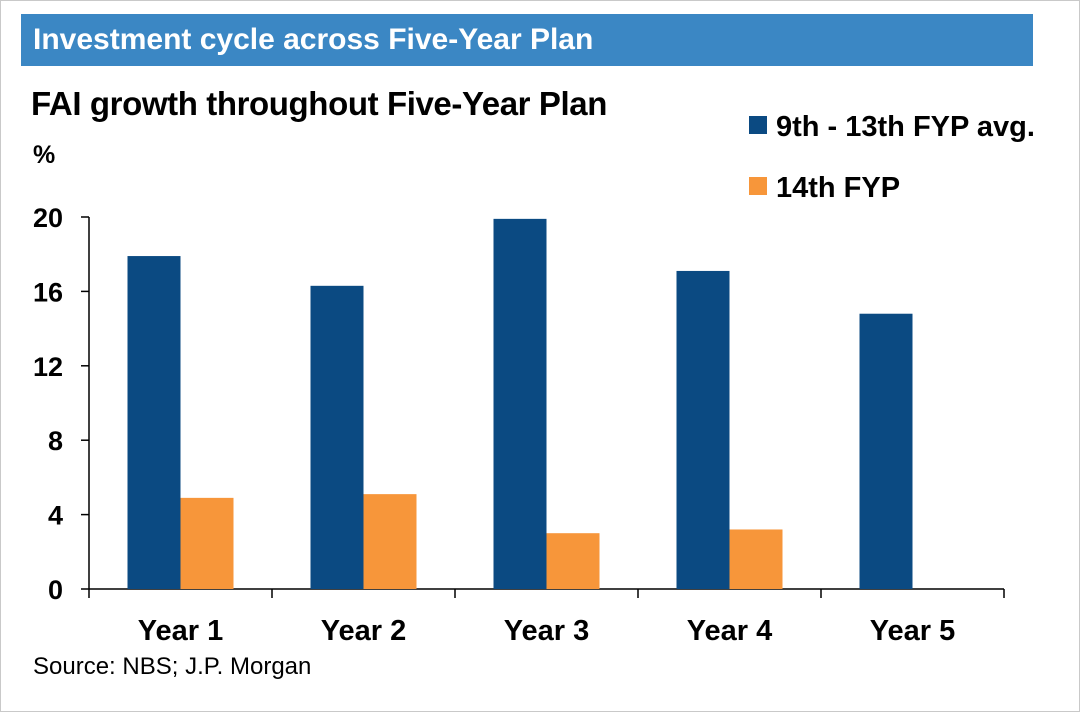 The width and height of the screenshot is (1080, 712). What do you see at coordinates (729, 631) in the screenshot?
I see `x-category-label: Year 4` at bounding box center [729, 631].